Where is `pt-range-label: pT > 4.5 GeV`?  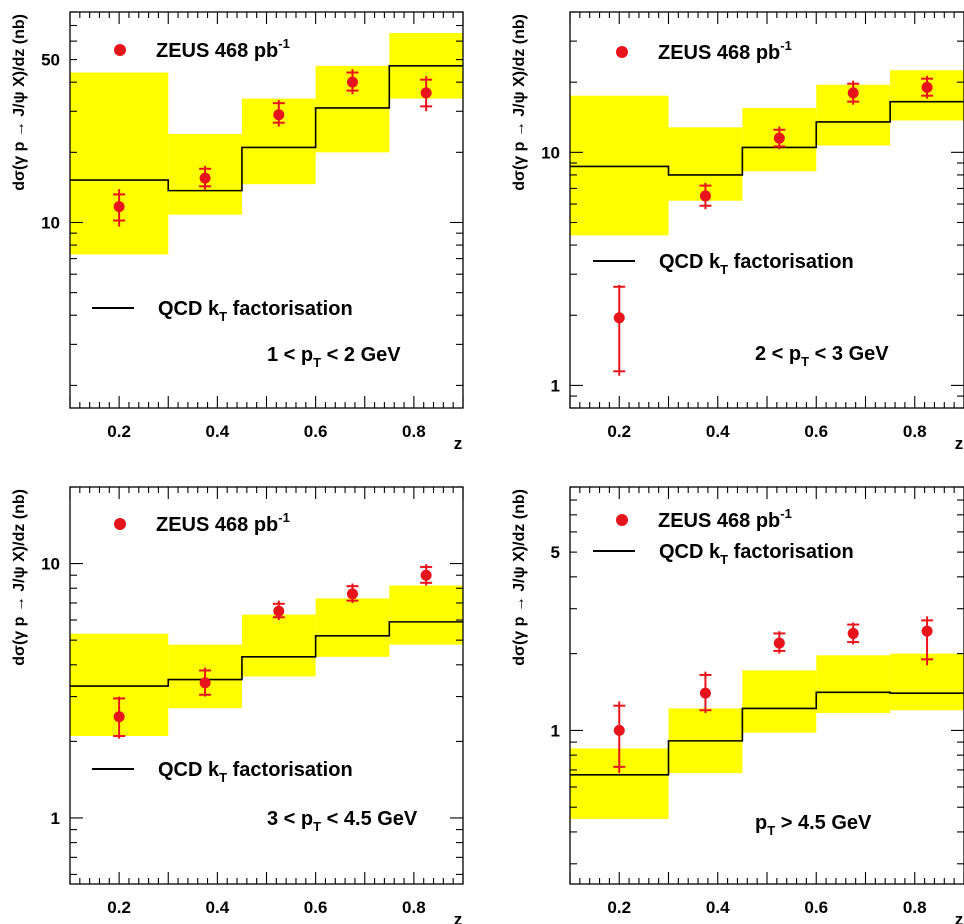
pt-range-label: pT > 4.5 GeV is located at coordinates (813, 825).